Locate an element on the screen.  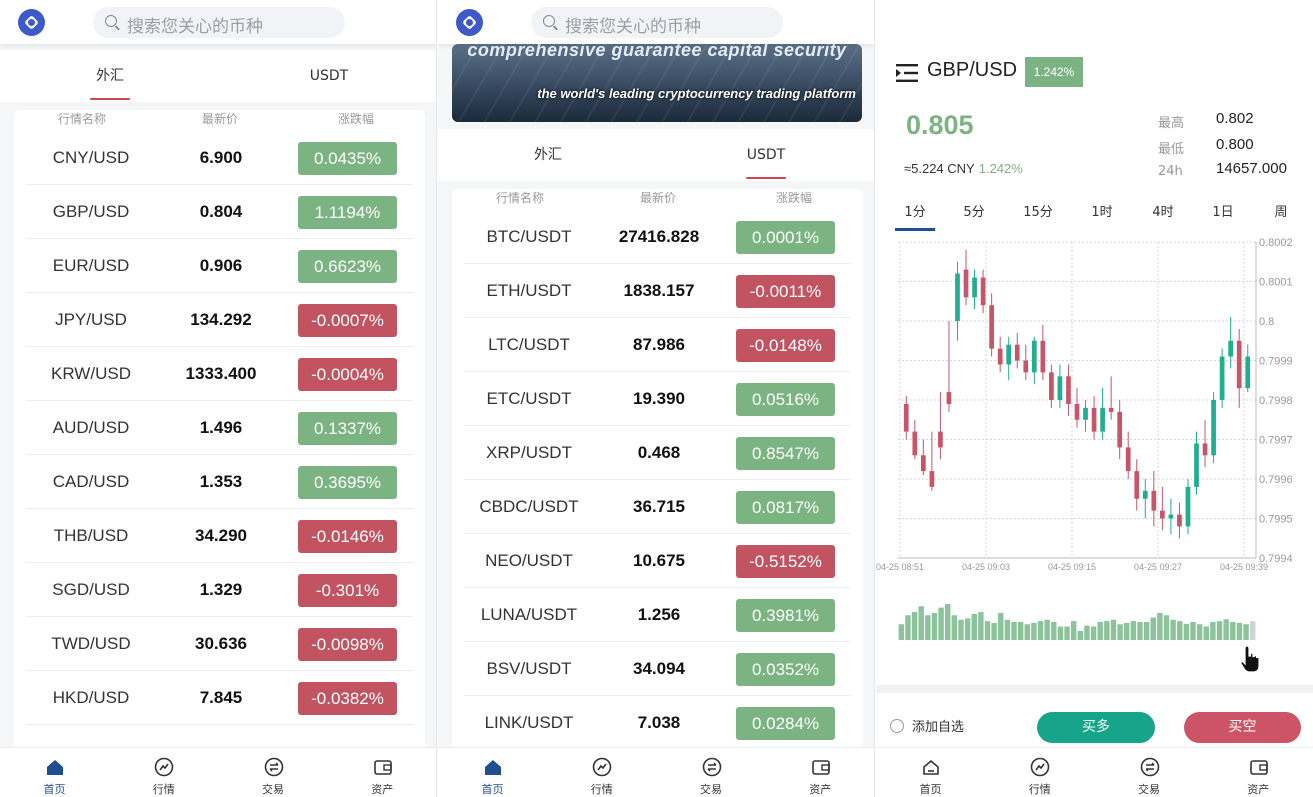
menu-icon is located at coordinates (908, 73).